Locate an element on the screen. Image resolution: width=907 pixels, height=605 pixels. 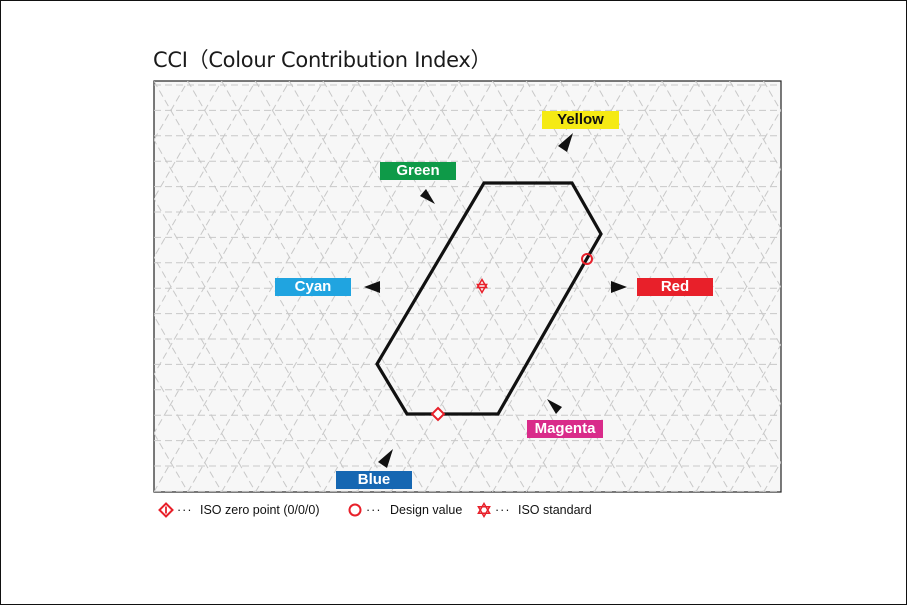
blue-arrow-icon is located at coordinates (385, 458).